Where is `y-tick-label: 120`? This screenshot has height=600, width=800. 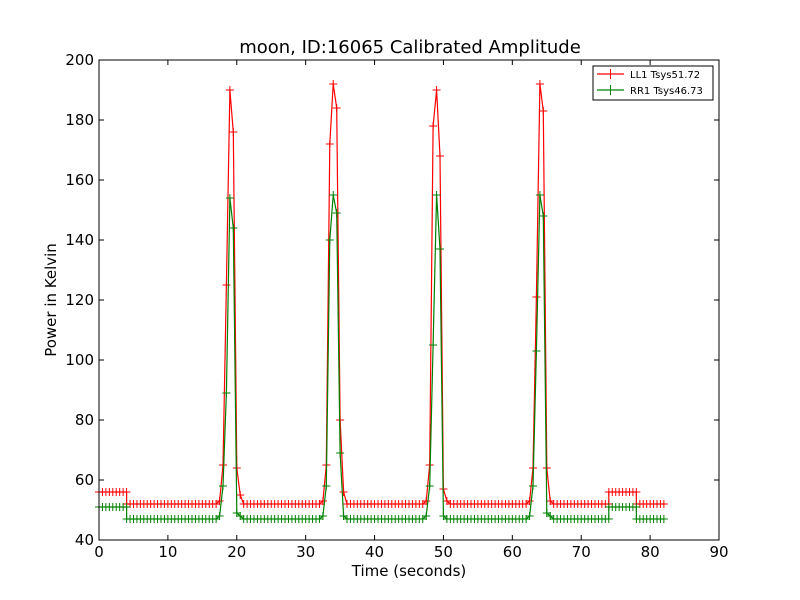 y-tick-label: 120 is located at coordinates (79, 300).